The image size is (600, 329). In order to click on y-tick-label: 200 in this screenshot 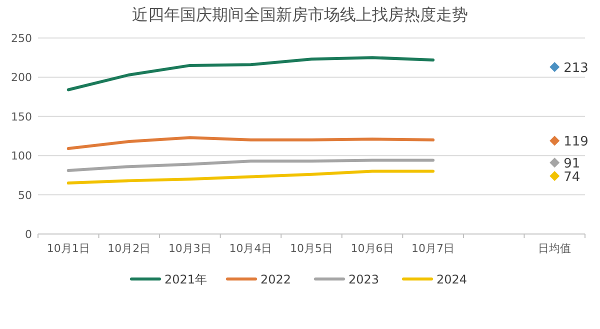, I will do `click(21, 77)`.